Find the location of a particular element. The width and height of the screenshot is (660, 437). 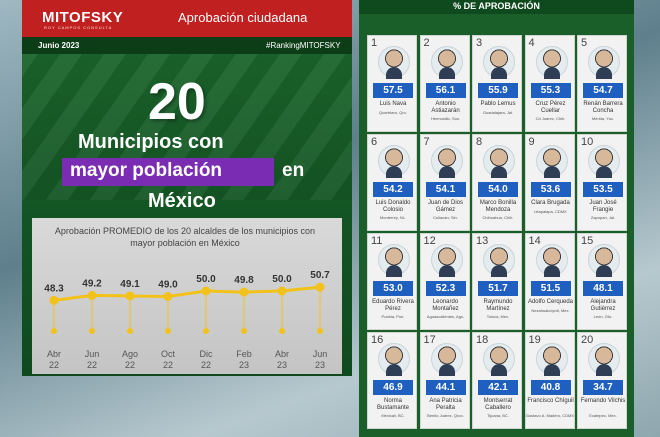

ranking-card: 1 57.5 Luis Nava Querétaro, Qro. is located at coordinates (392, 83).